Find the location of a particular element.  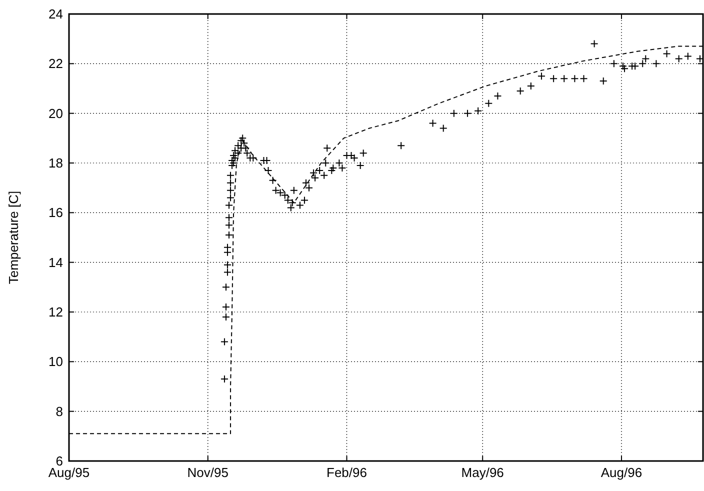

x-tick-label: May/96 is located at coordinates (482, 472).